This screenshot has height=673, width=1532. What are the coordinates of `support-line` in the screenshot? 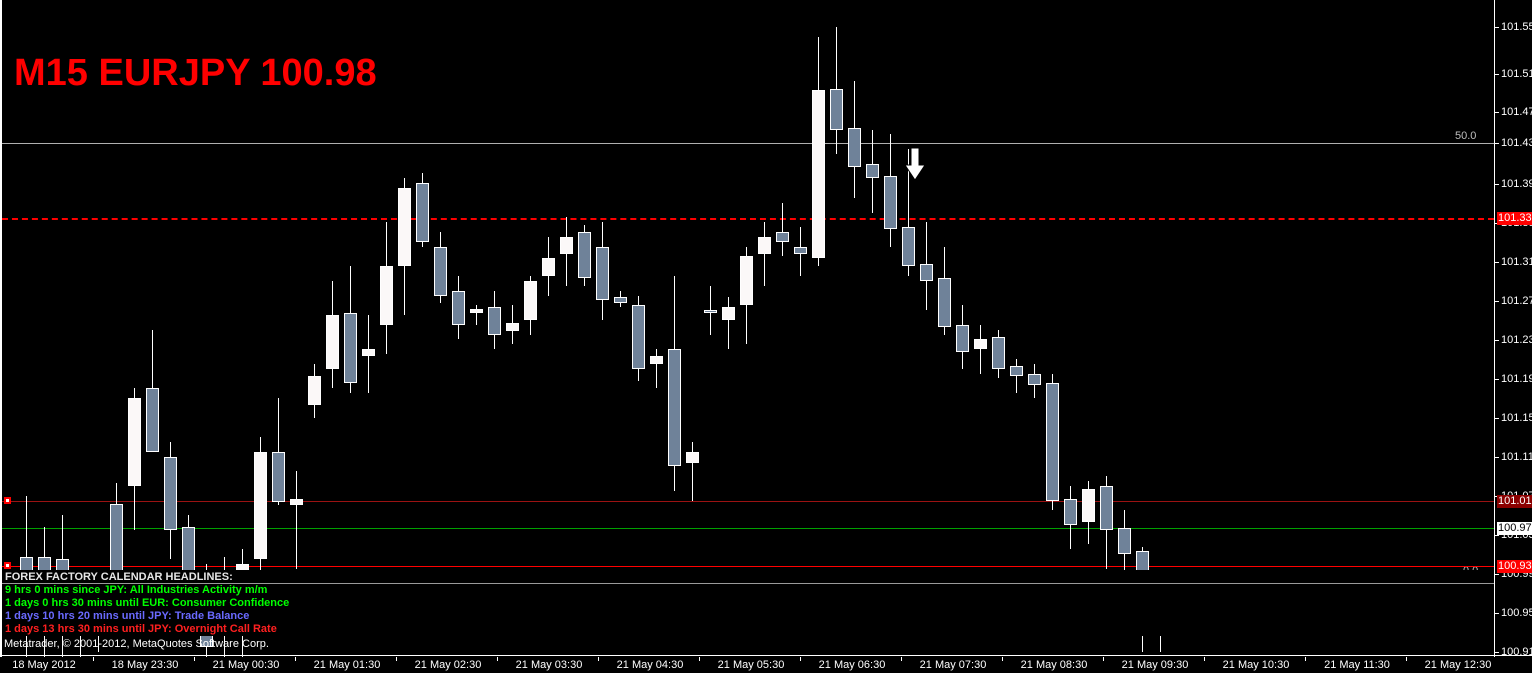 It's located at (748, 528).